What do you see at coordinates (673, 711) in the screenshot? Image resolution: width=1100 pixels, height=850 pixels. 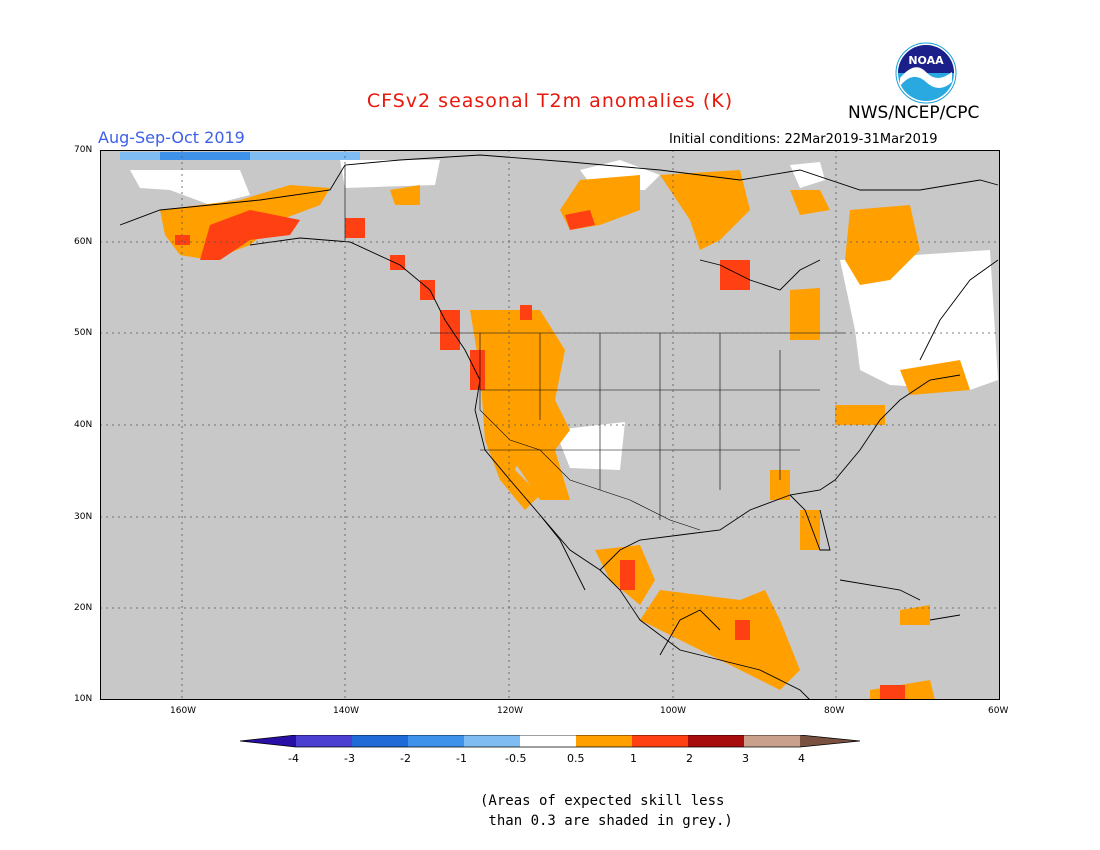 I see `lon-label: 100W` at bounding box center [673, 711].